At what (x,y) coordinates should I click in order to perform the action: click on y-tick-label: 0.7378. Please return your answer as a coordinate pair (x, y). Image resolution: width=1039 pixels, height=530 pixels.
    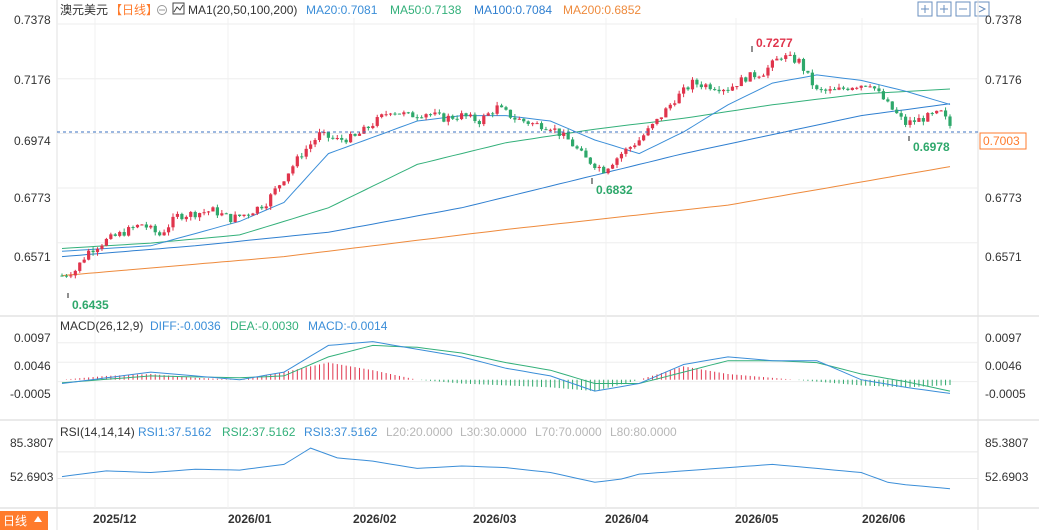
    Looking at the image, I should click on (1003, 20).